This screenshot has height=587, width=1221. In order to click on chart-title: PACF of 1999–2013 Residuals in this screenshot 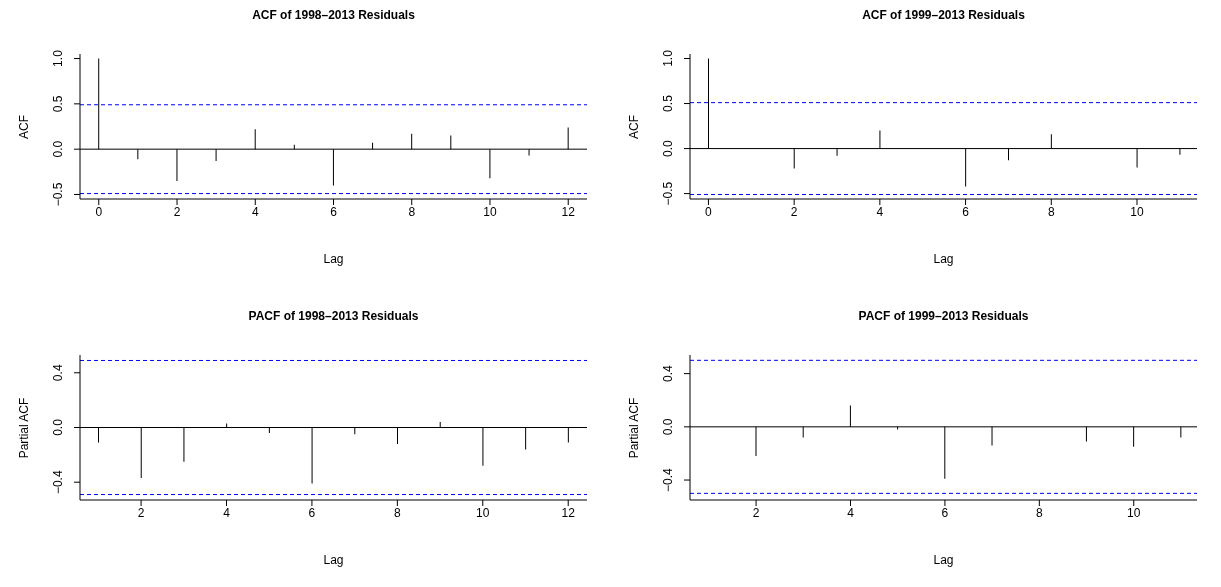, I will do `click(943, 316)`.